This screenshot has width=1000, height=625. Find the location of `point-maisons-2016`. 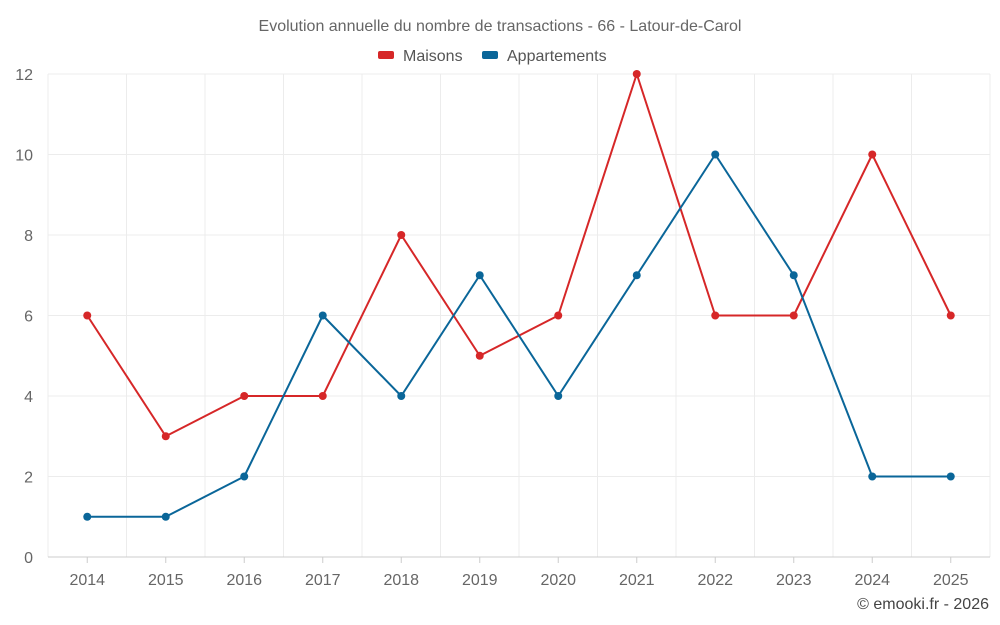

point-maisons-2016 is located at coordinates (244, 396).